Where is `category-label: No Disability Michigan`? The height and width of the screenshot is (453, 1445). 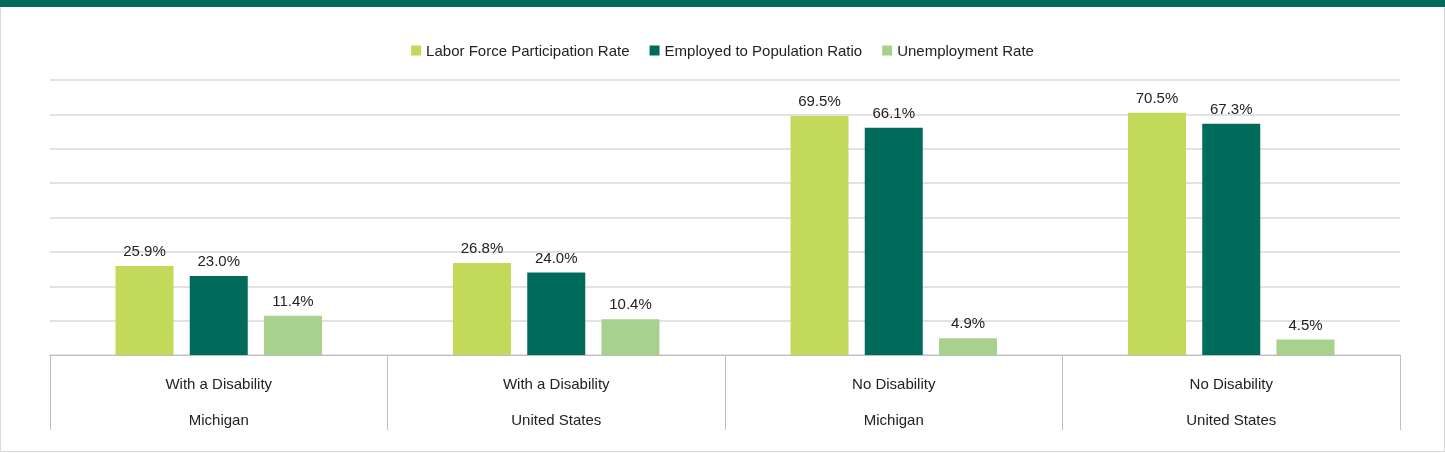
category-label: No Disability Michigan is located at coordinates (894, 401).